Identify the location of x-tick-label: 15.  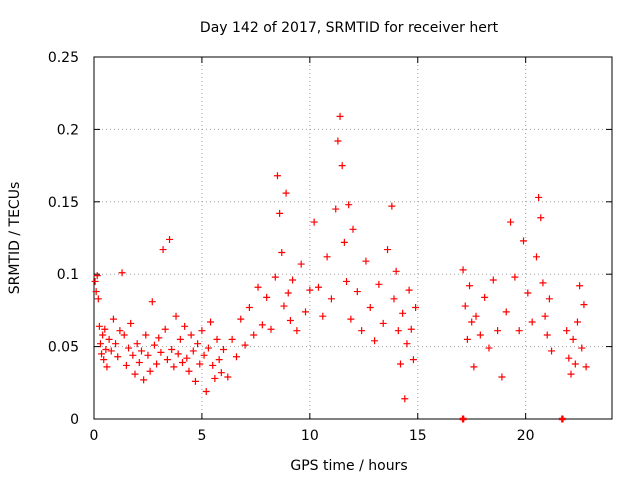
(418, 436).